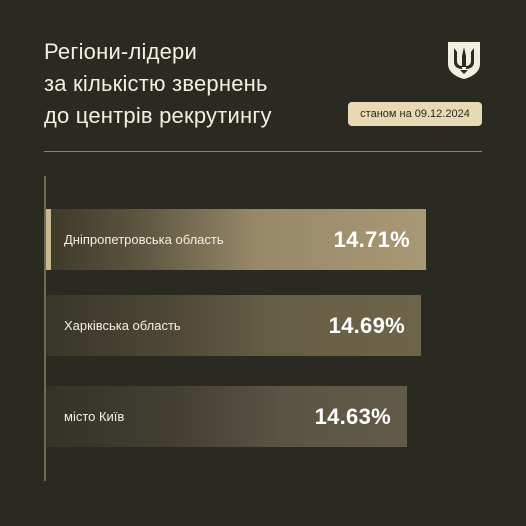  What do you see at coordinates (236, 239) in the screenshot?
I see `bar-1: Дніпропетровська область 14.71%` at bounding box center [236, 239].